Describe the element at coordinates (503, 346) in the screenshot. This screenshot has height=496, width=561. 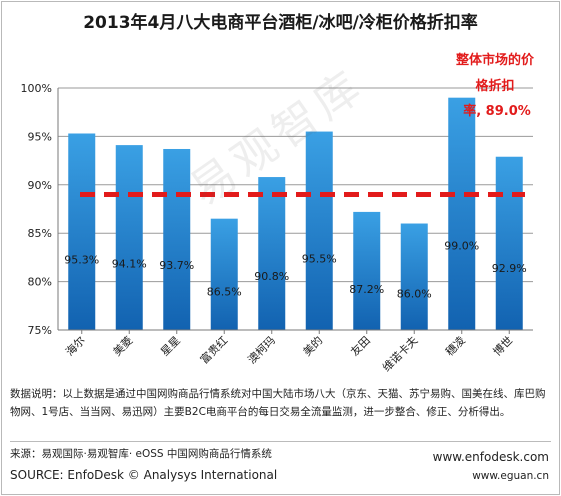
I see `x-tick-label: 博世` at that location.